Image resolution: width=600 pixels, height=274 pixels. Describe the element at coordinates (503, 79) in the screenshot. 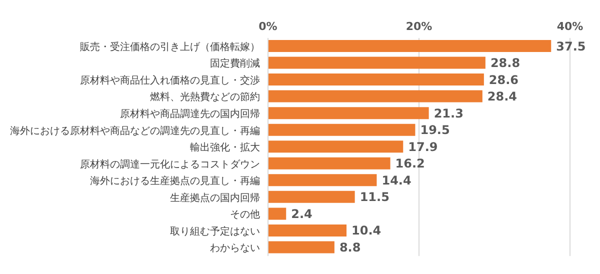

I see `data-label: 28.6` at that location.